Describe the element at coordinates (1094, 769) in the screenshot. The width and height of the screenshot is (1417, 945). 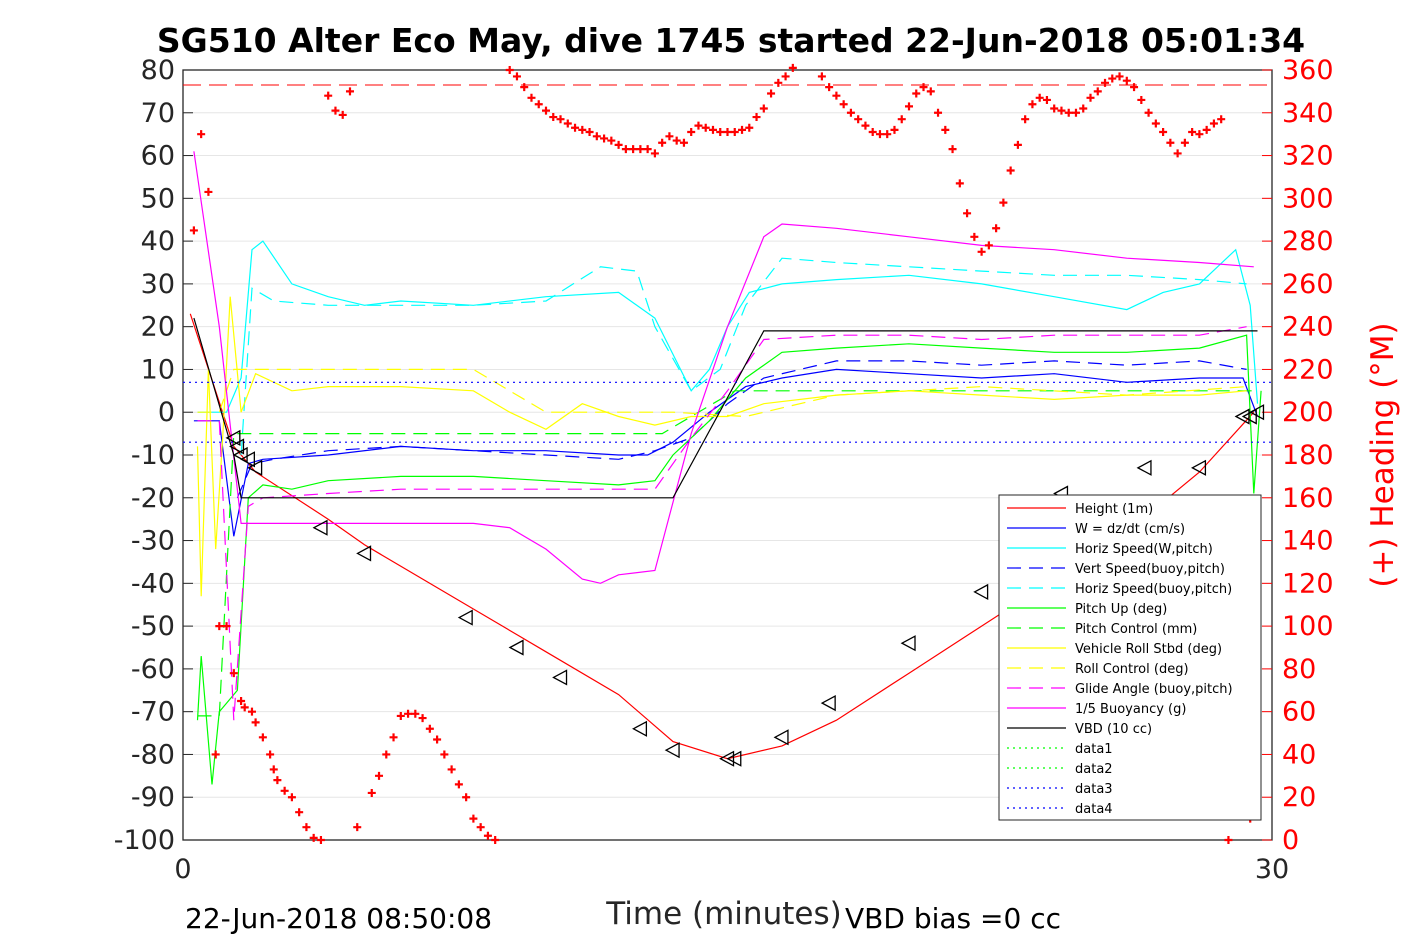
I see `legend-label: data2` at that location.